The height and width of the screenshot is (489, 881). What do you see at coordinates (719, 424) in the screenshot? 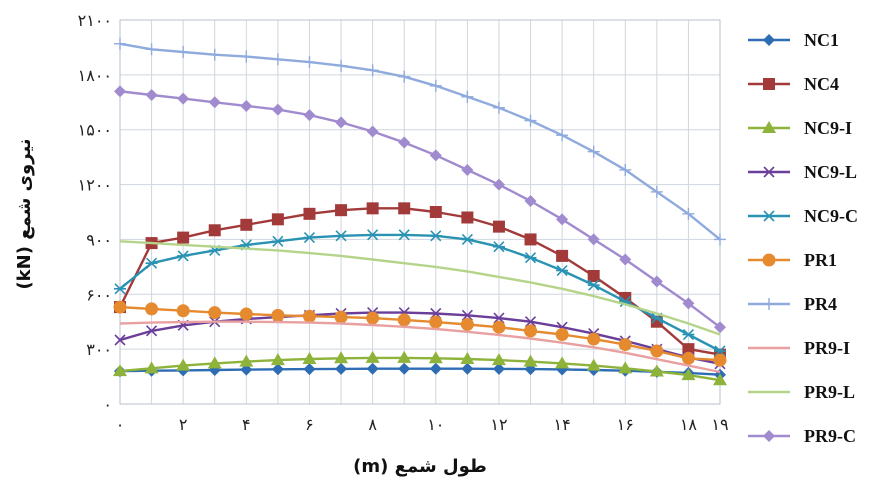
I see `x-tick-label: ۱۹` at bounding box center [719, 424].